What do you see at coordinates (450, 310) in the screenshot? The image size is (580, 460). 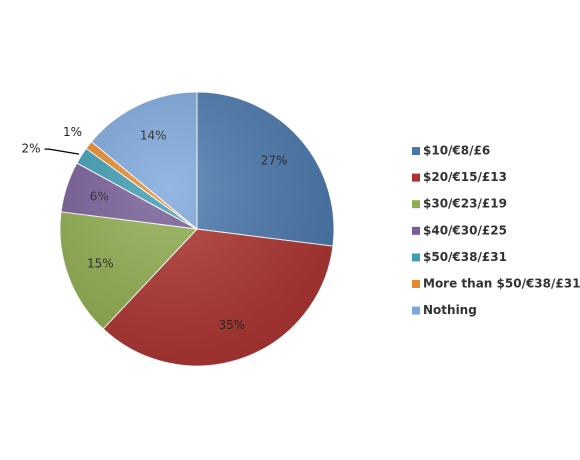 I see `legend-label: Nothing` at bounding box center [450, 310].